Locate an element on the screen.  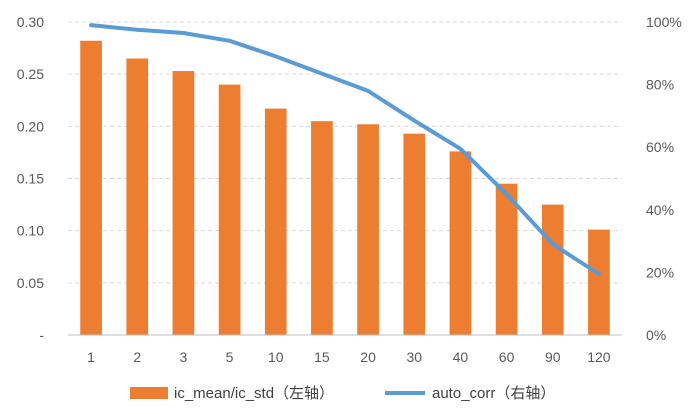
x-tick-label: 5 is located at coordinates (230, 357).